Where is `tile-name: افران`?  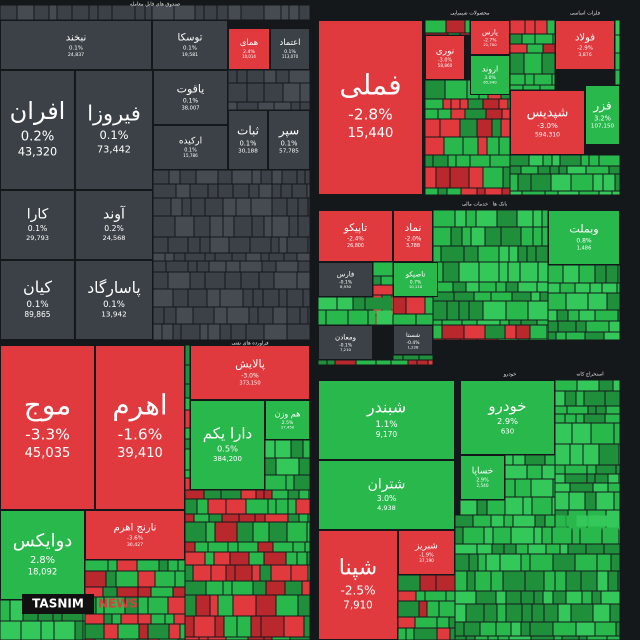 tile-name: افران is located at coordinates (38, 111).